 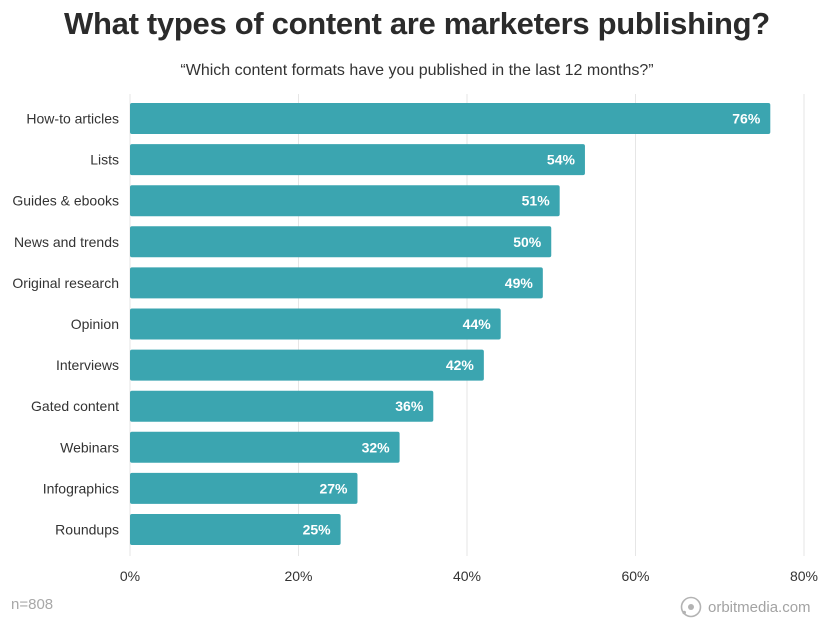 I want to click on bar-value-label: 51%, so click(x=536, y=201).